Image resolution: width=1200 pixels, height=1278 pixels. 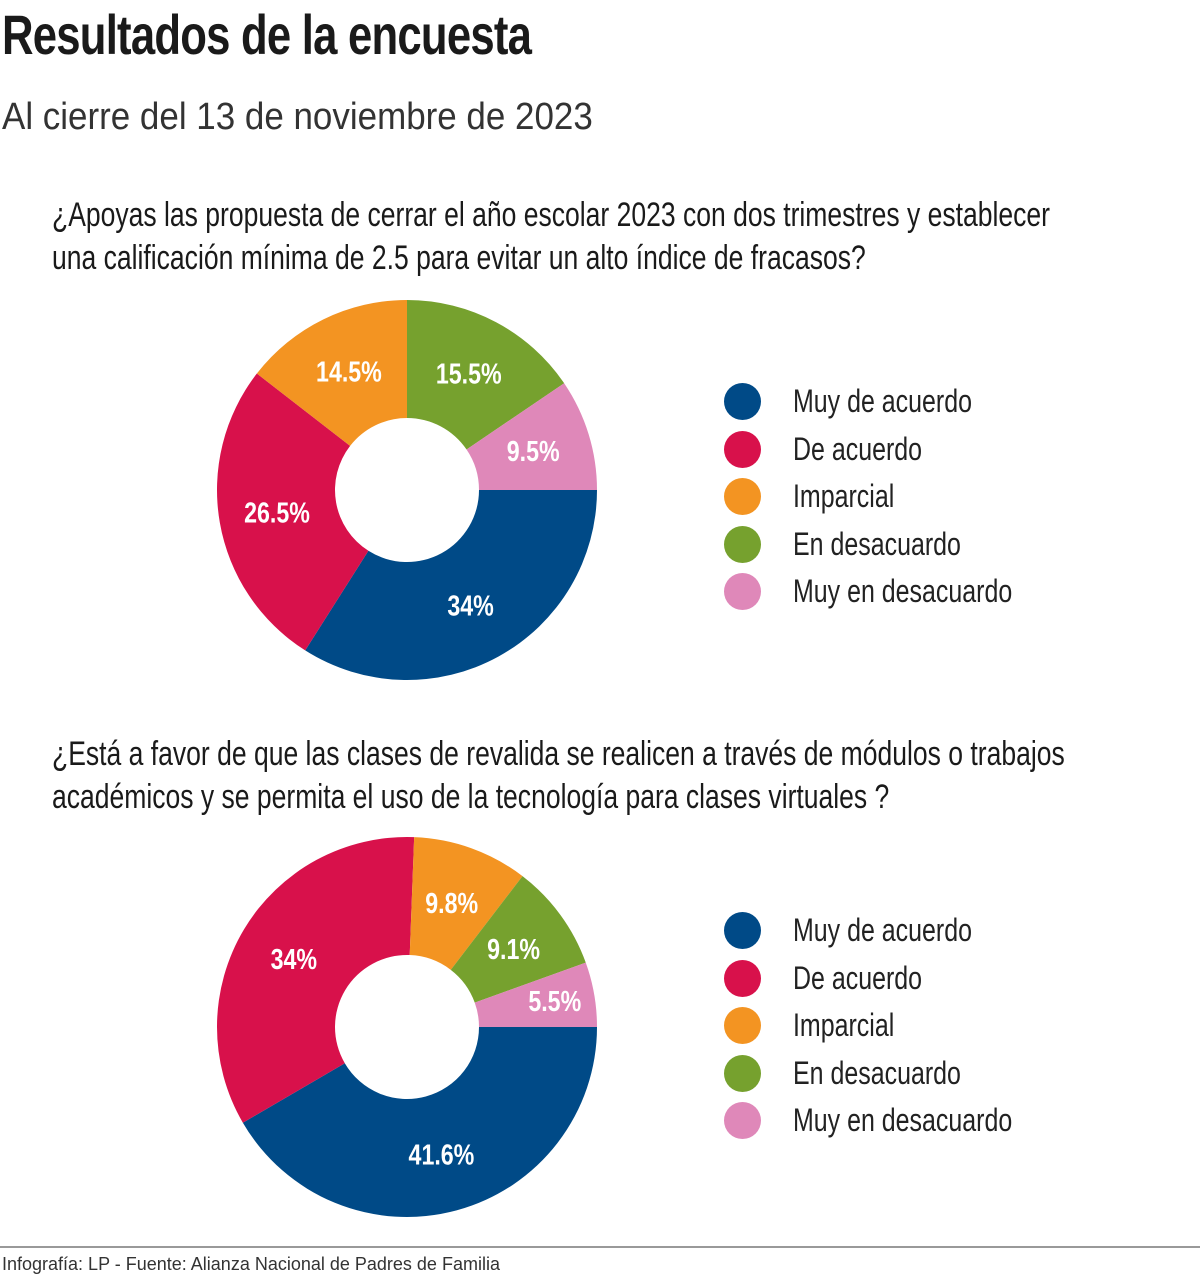 I want to click on data-label: 15.5%, so click(x=469, y=373).